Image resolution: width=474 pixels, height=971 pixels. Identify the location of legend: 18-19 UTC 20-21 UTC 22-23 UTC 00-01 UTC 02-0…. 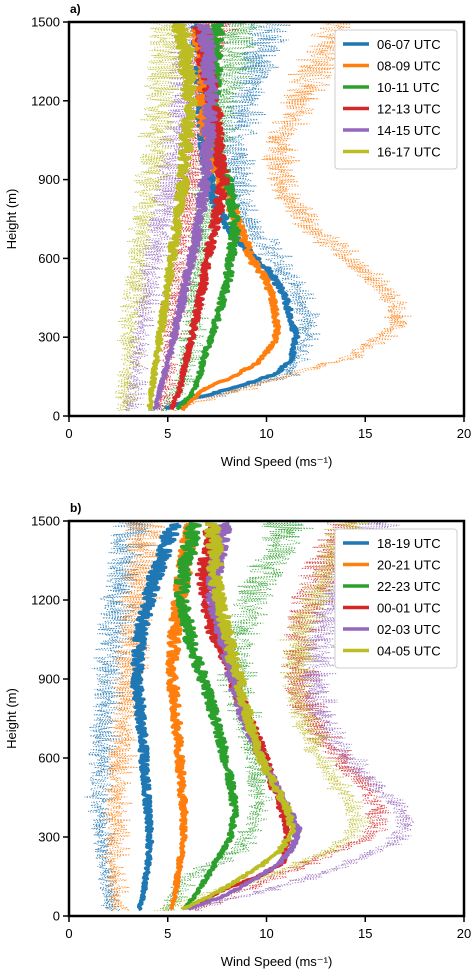
(396, 598).